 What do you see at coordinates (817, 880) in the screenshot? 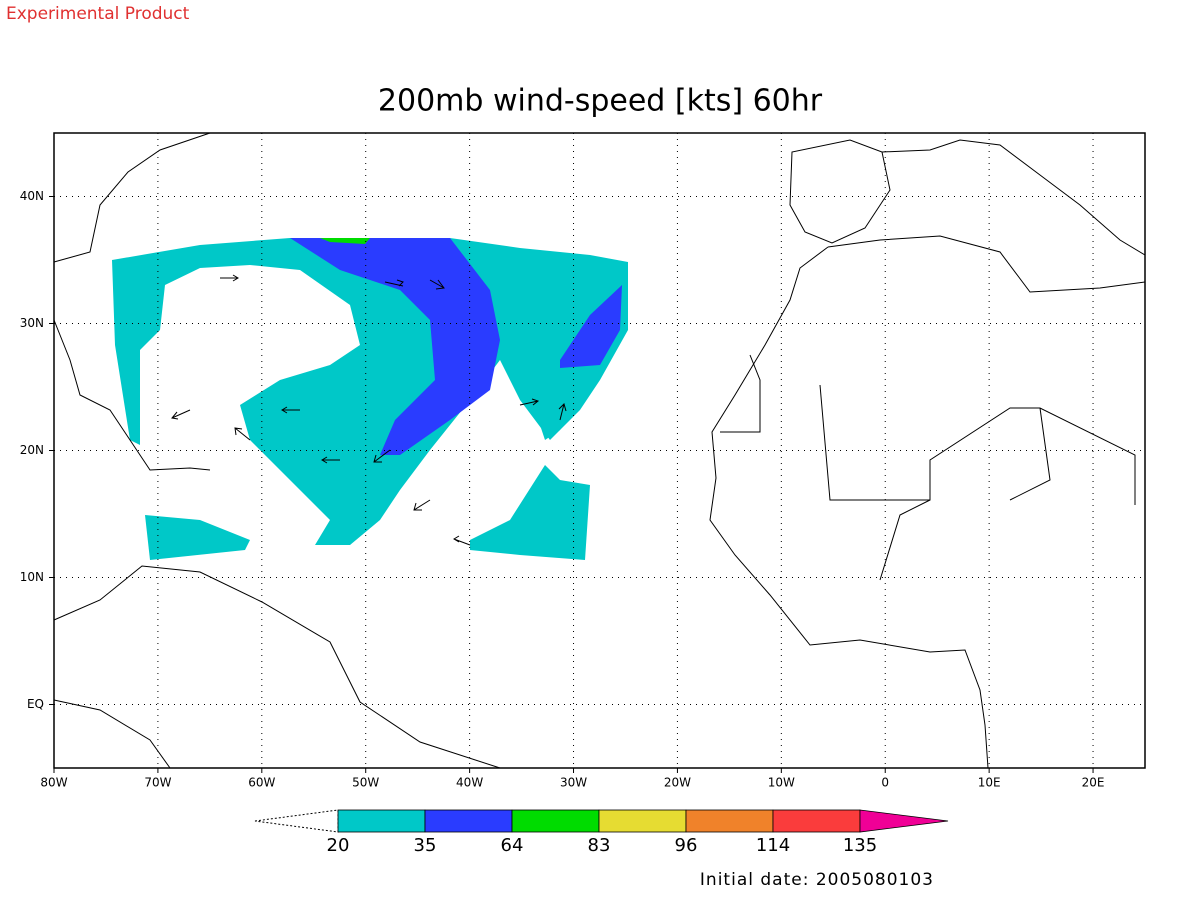
I see `initial-date: Initial date: 2005080103` at bounding box center [817, 880].